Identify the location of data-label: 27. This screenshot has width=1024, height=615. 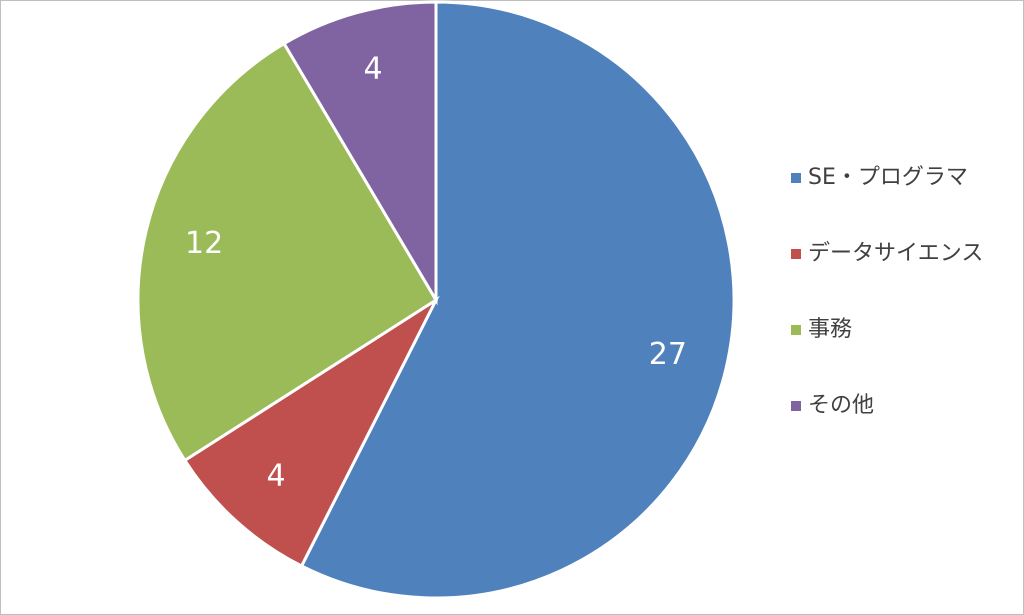
(668, 354).